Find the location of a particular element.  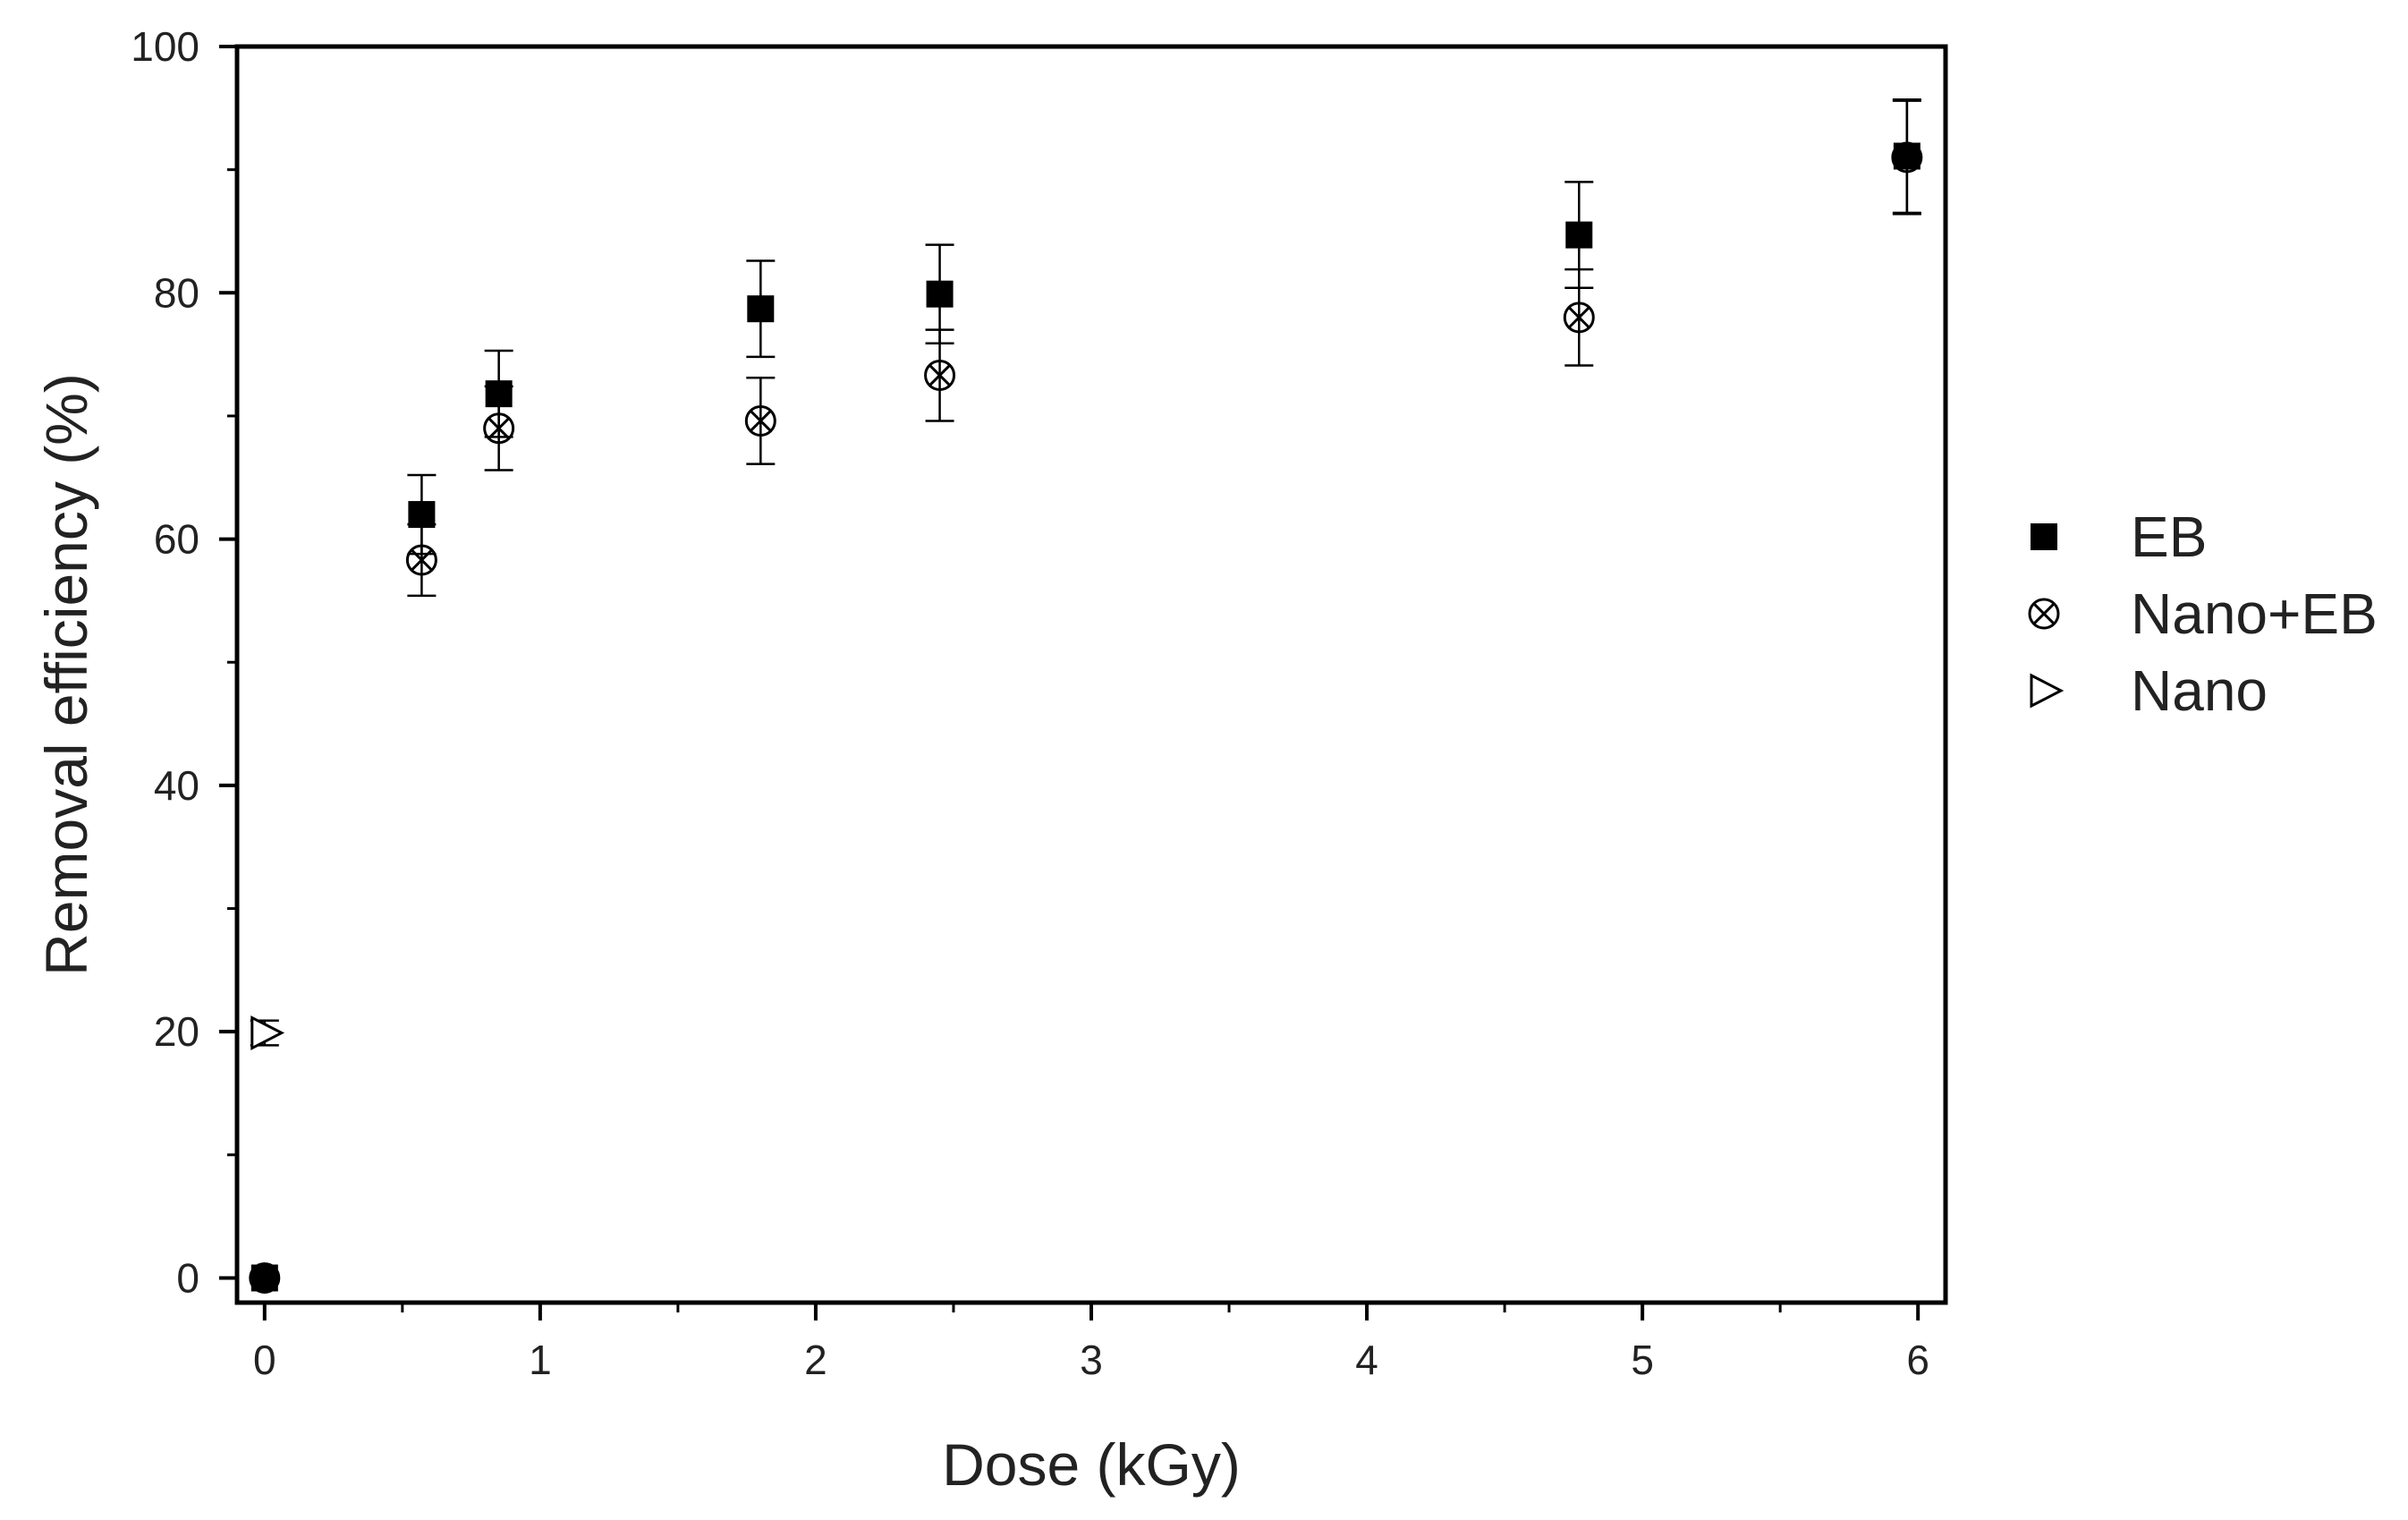

y-tick-label: 60 is located at coordinates (177, 540).